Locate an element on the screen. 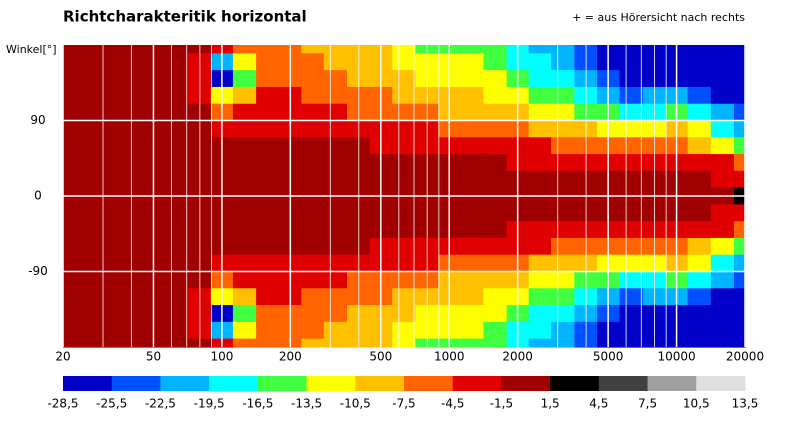  x-tick-label: 20 is located at coordinates (62, 357).